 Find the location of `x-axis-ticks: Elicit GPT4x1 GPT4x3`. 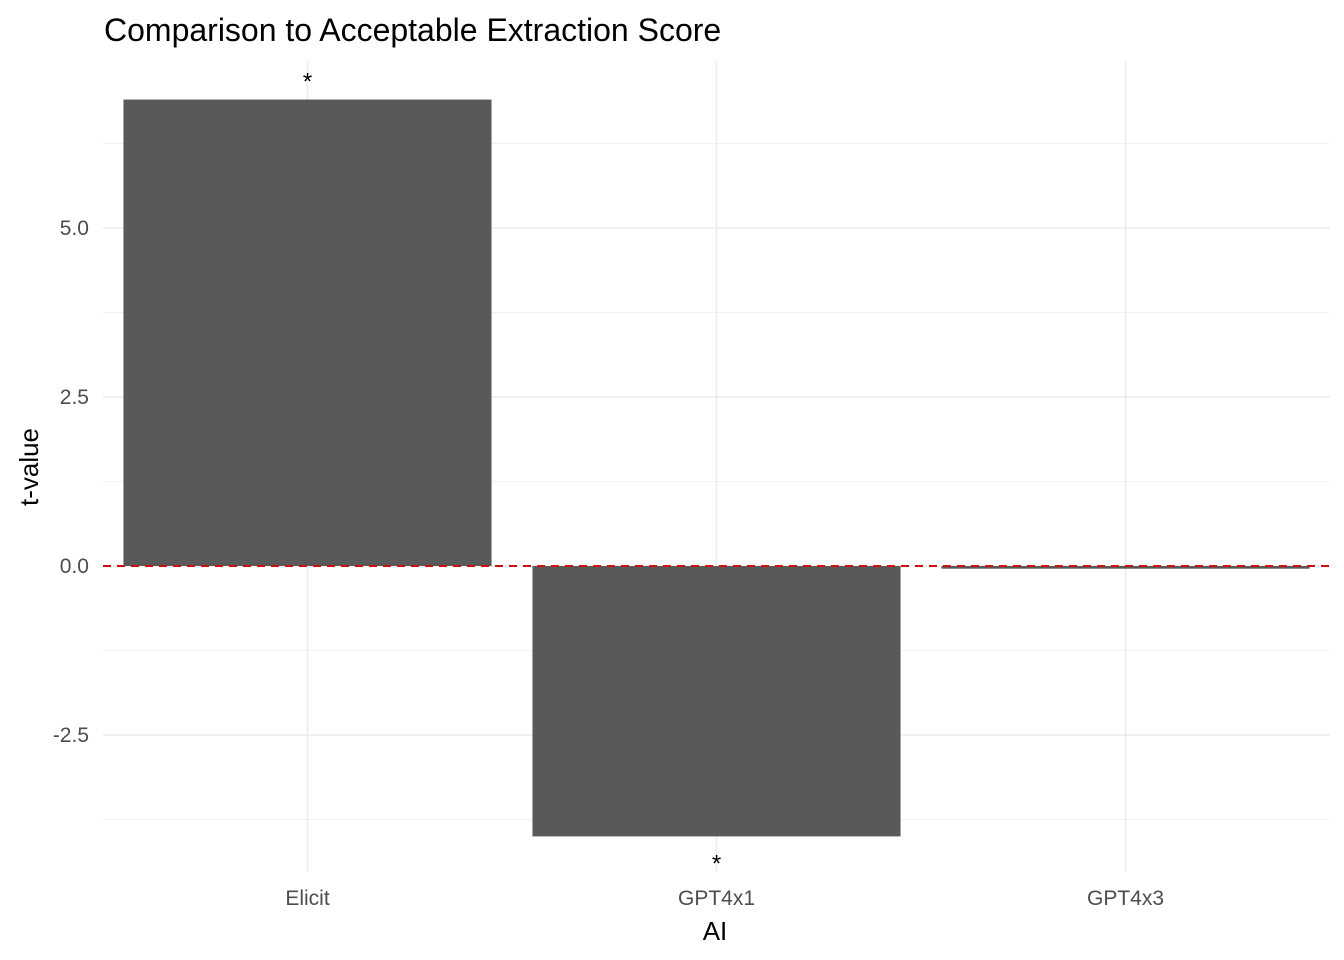

x-axis-ticks: Elicit GPT4x1 GPT4x3 is located at coordinates (724, 898).